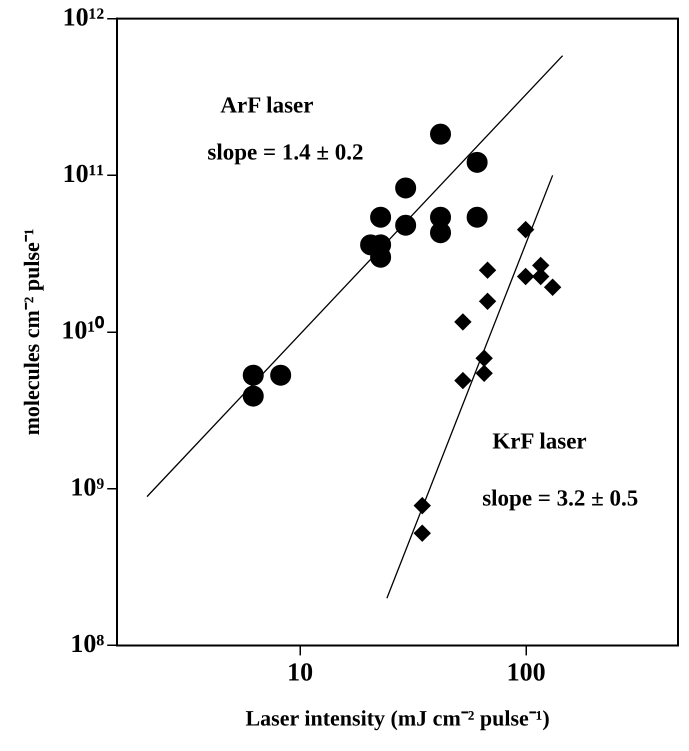  I want to click on y-tick-label: 10¹⁰, so click(83, 330).